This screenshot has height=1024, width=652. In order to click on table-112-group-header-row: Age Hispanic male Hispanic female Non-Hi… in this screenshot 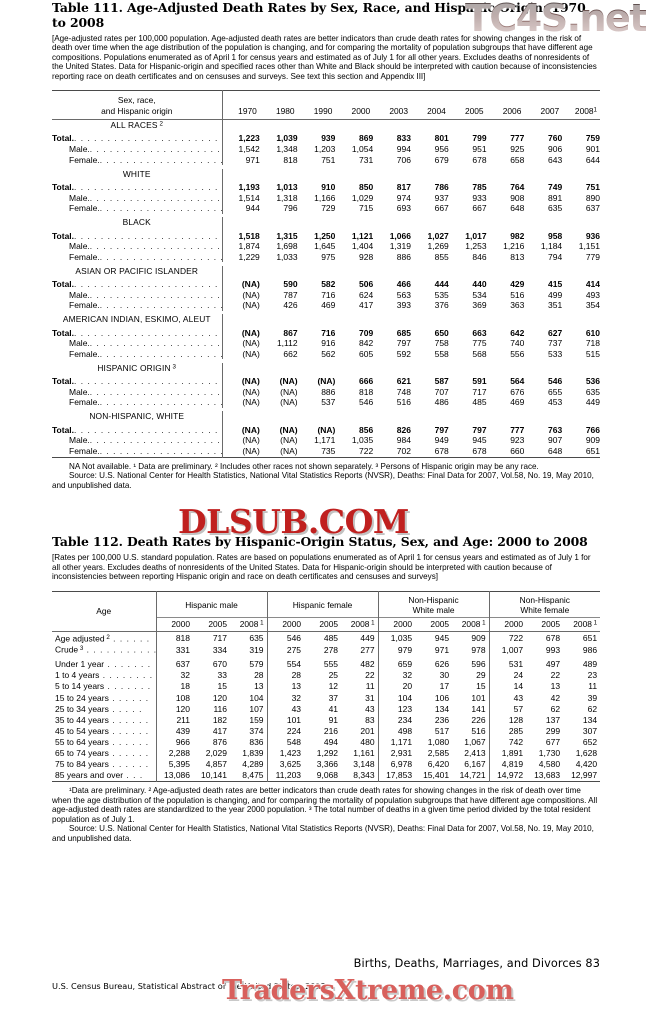, I will do `click(326, 604)`.